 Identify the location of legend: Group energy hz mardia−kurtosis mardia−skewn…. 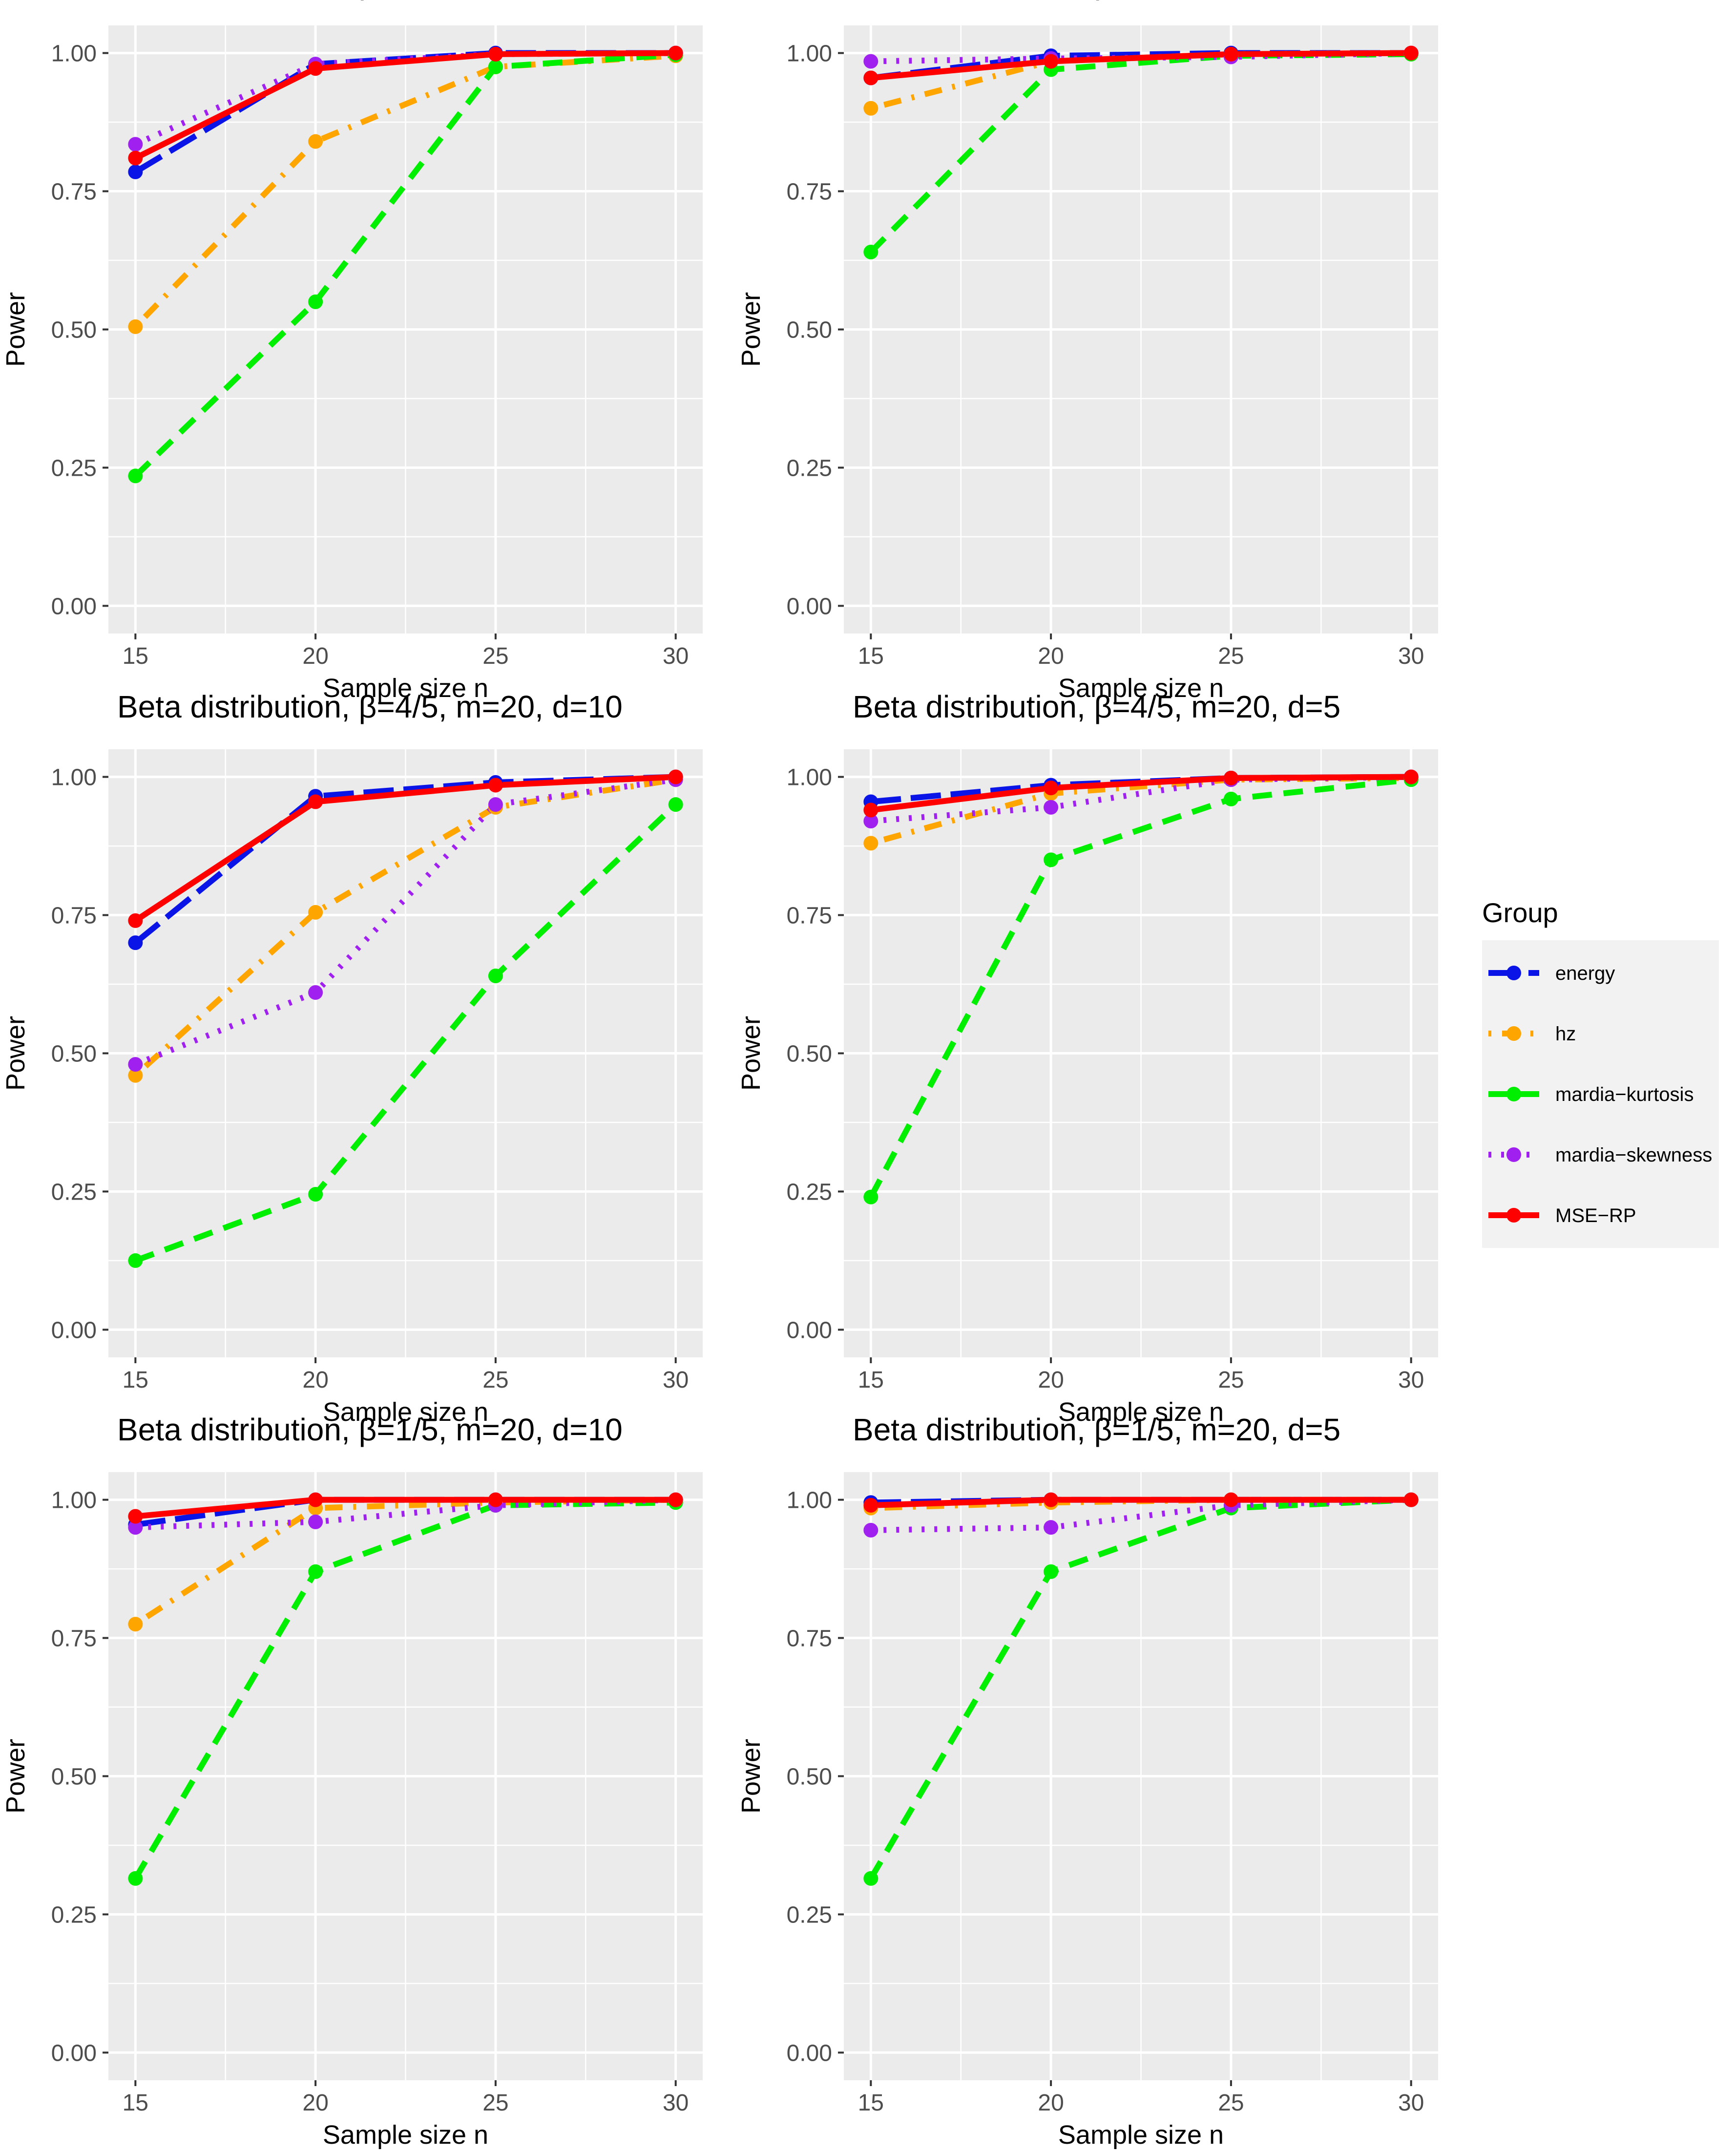
(1600, 1072).